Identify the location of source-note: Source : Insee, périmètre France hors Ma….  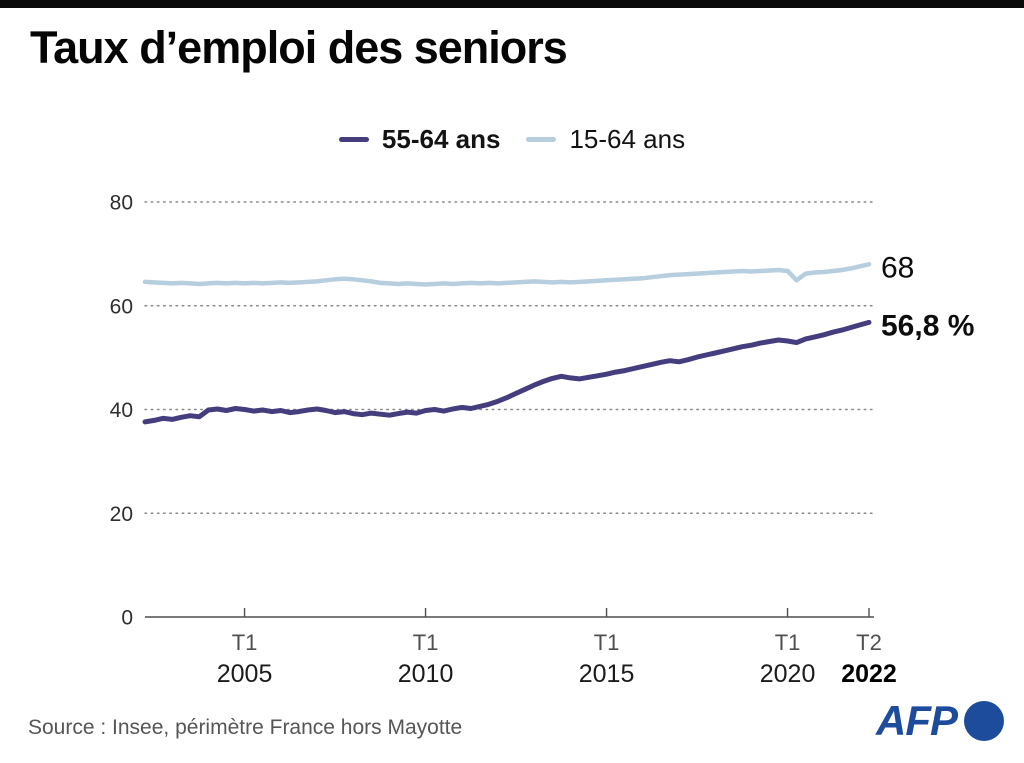
(245, 727).